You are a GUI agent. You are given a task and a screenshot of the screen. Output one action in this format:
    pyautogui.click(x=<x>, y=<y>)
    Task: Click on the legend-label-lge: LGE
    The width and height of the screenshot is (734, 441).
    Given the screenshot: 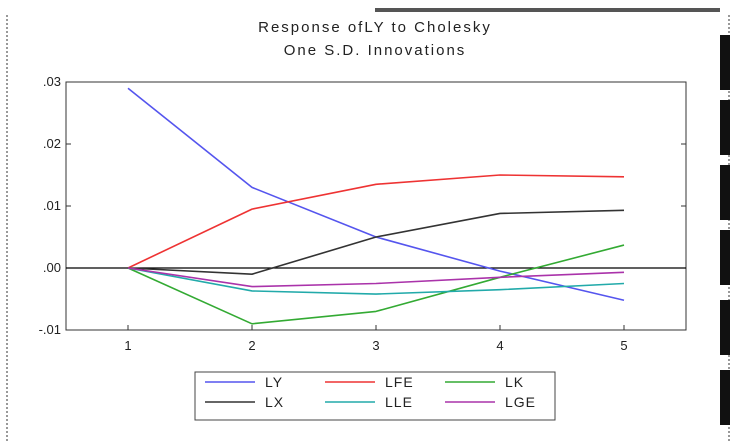 What is the action you would take?
    pyautogui.click(x=520, y=402)
    